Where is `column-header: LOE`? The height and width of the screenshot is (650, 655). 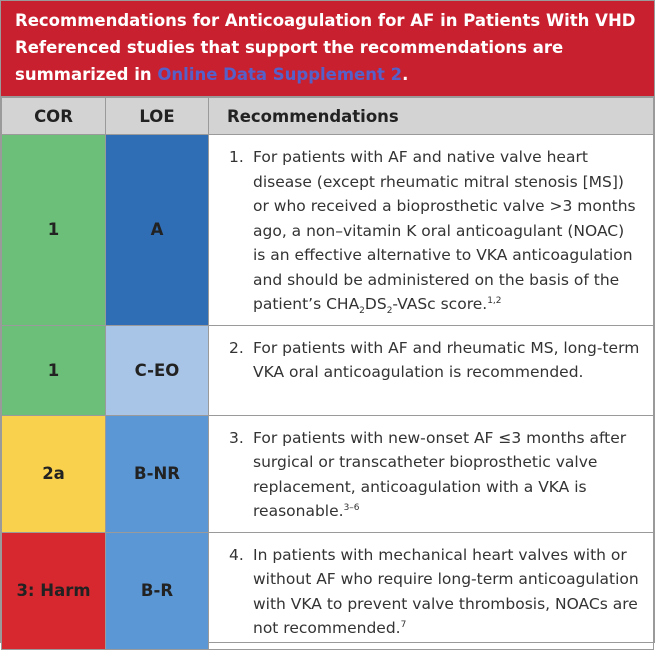
column-header: LOE is located at coordinates (157, 116).